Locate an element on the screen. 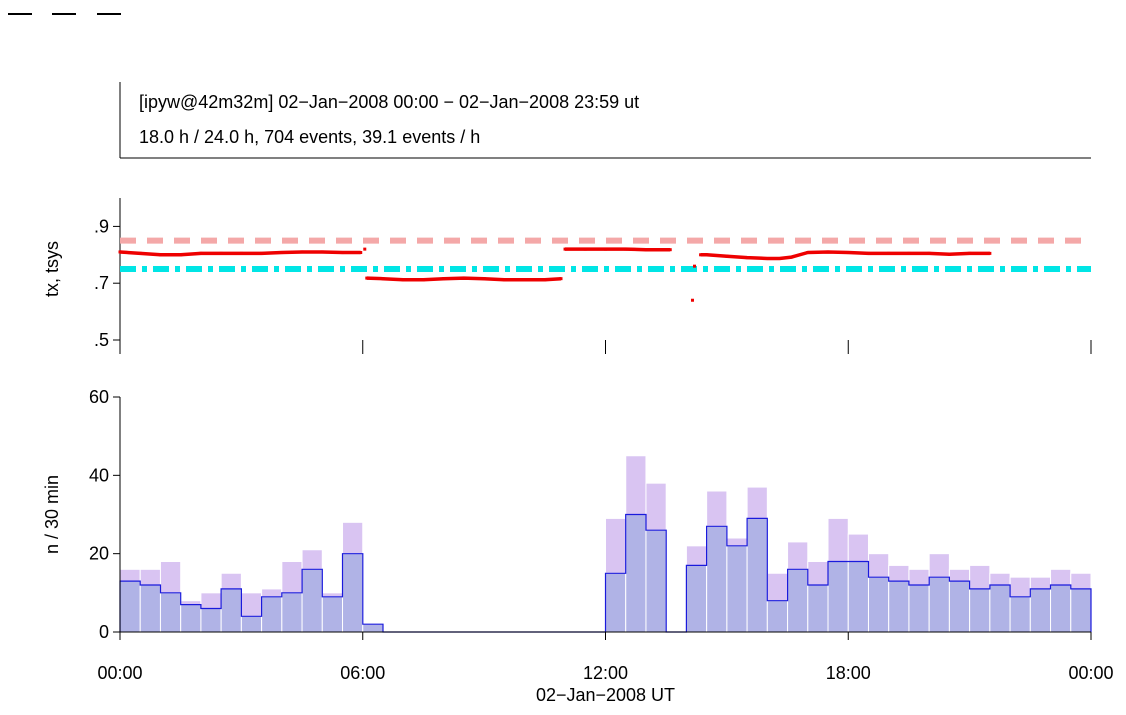 The width and height of the screenshot is (1126, 715). histogram-y-tick-label: 40 is located at coordinates (99, 475).